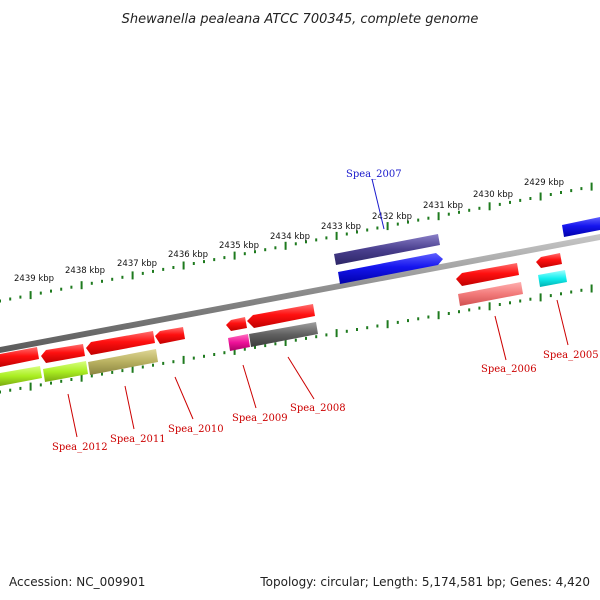 This screenshot has height=600, width=600. What do you see at coordinates (85, 271) in the screenshot?
I see `kbp-label: 2438 kbp` at bounding box center [85, 271].